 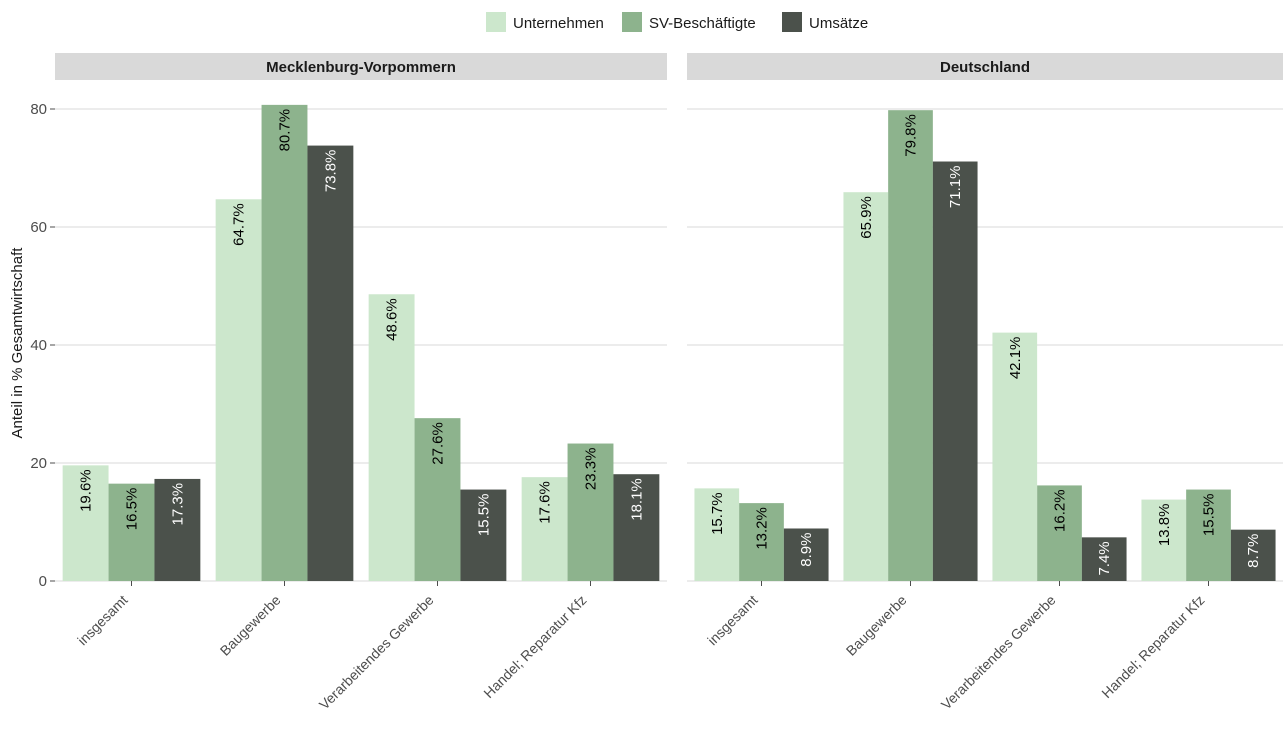 I want to click on bar-data-label: 17.6%, so click(x=545, y=502).